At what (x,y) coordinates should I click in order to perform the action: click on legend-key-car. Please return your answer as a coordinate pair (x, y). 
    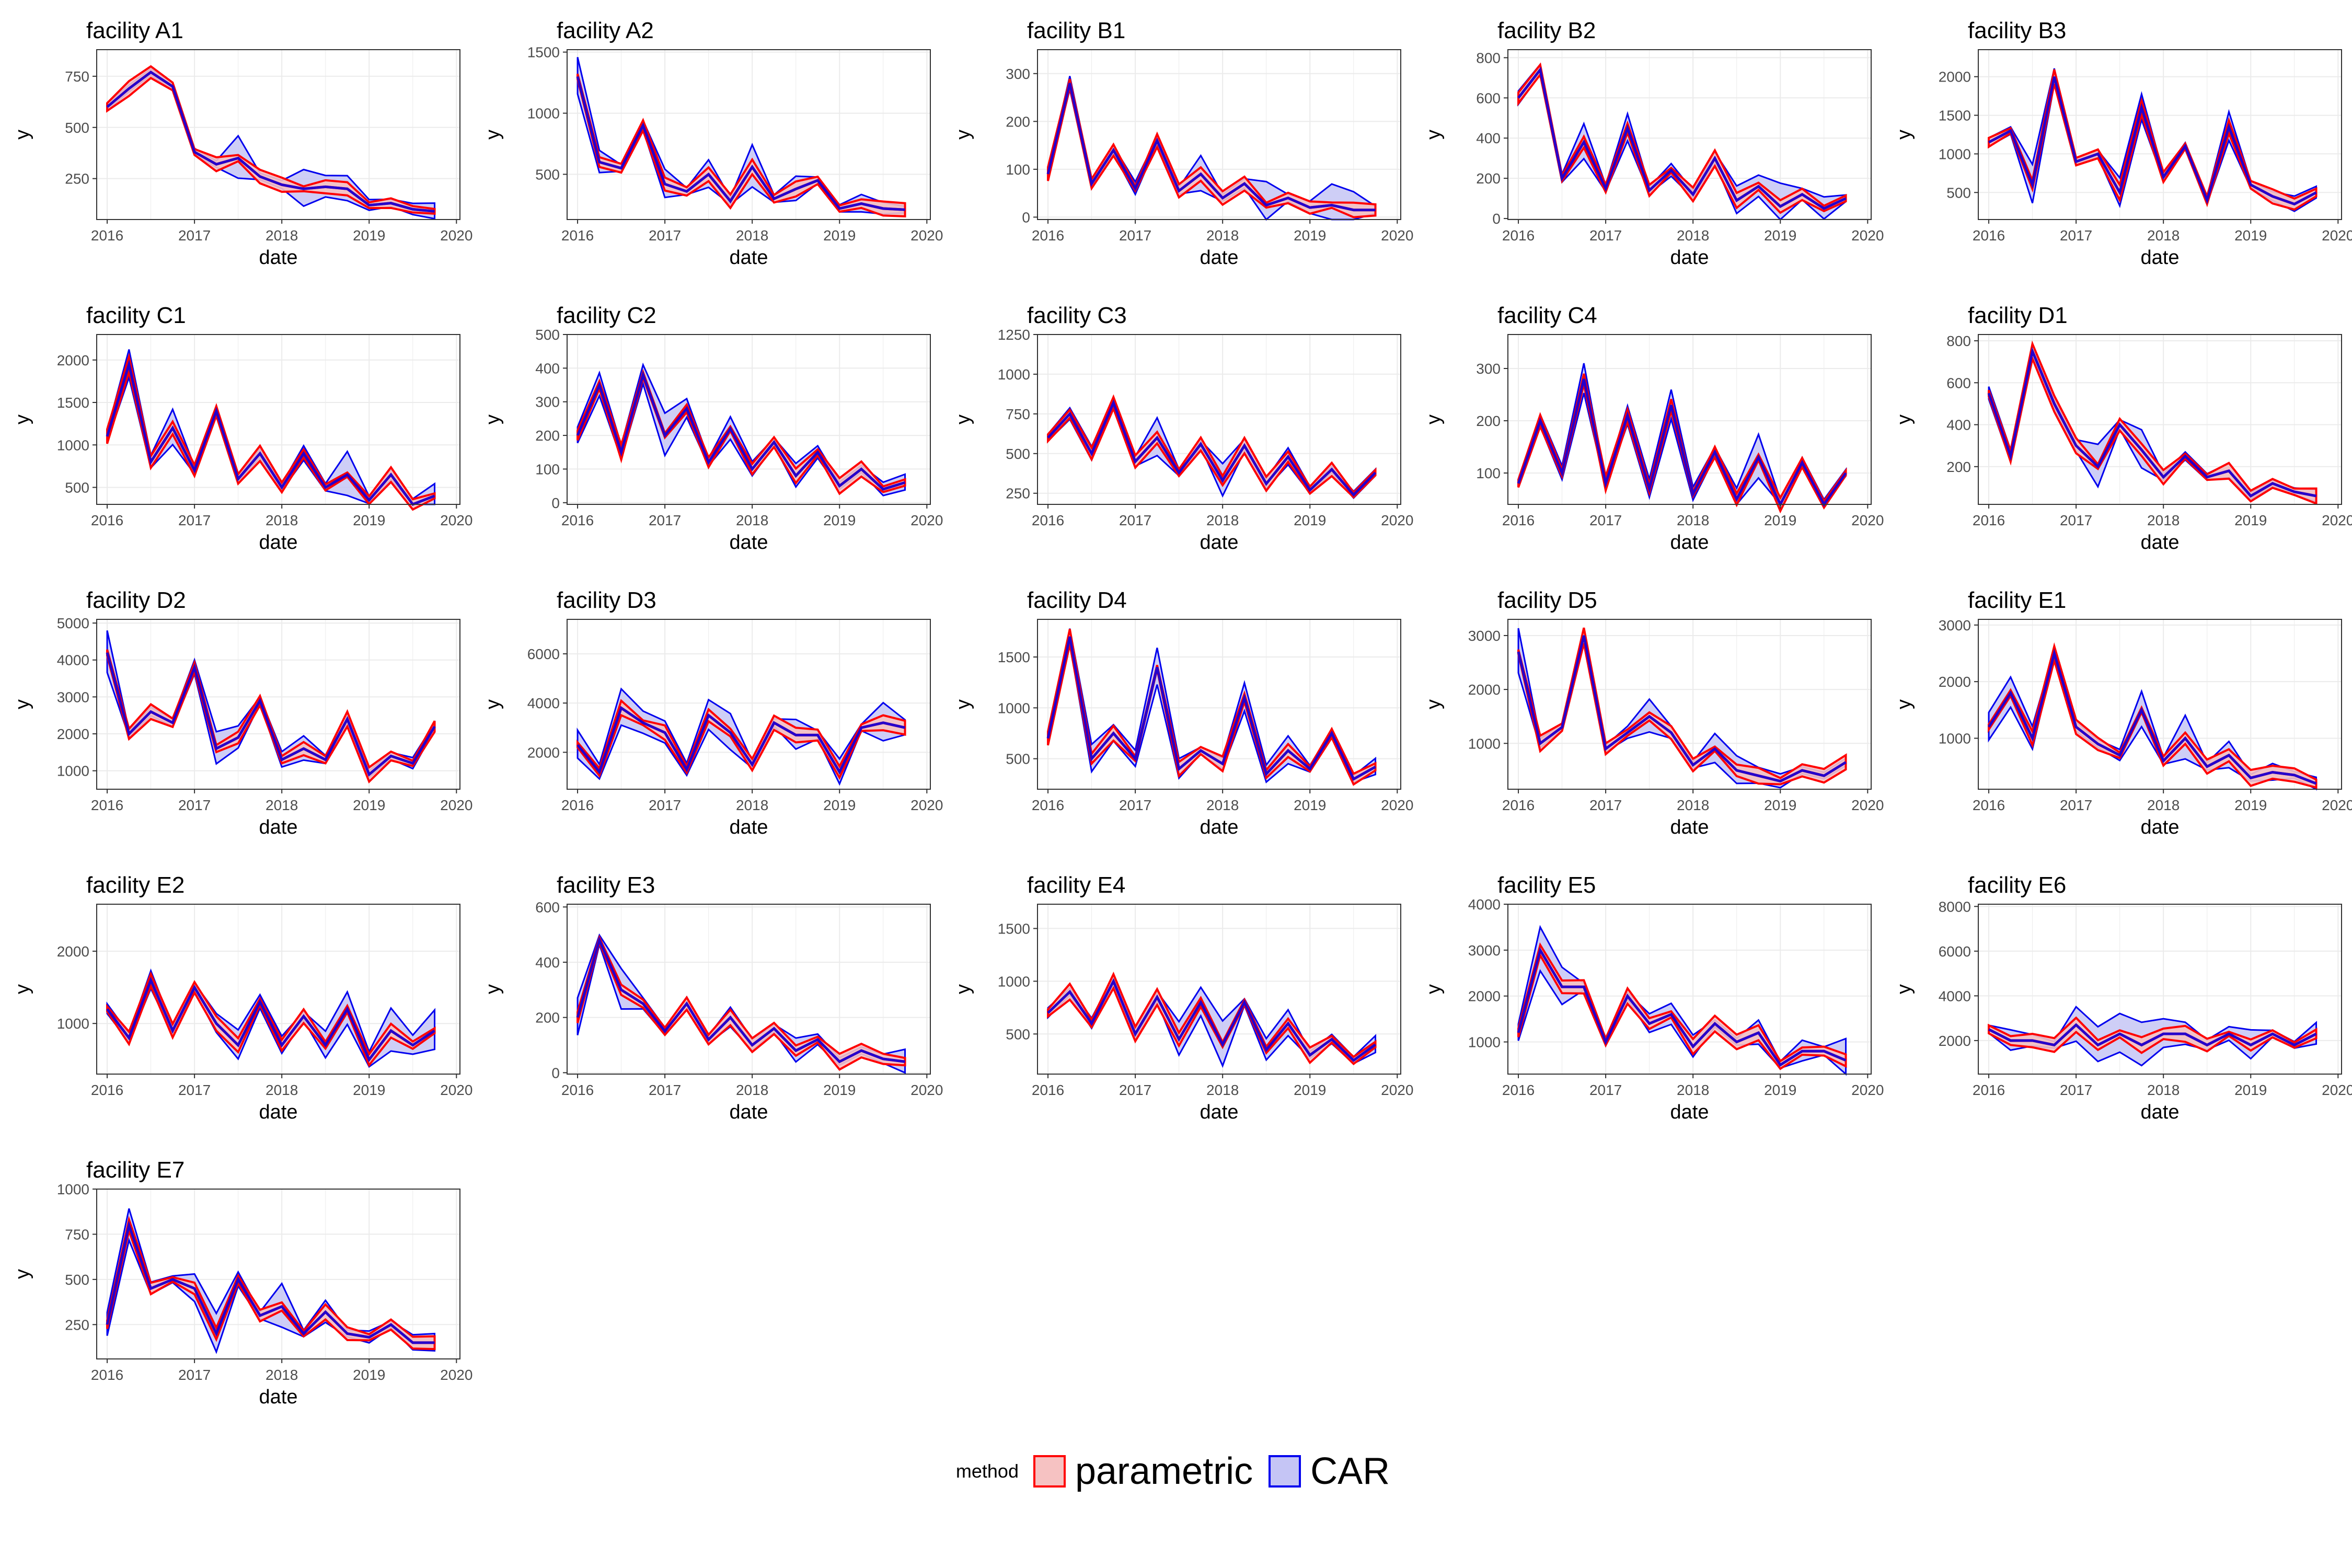
    Looking at the image, I should click on (1285, 1471).